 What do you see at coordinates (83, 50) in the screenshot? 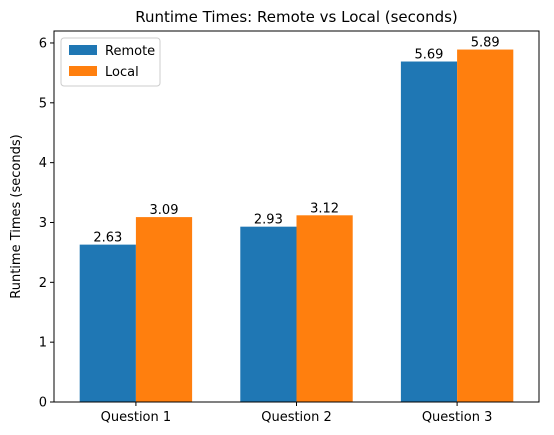
I see `legend-swatch-remote` at bounding box center [83, 50].